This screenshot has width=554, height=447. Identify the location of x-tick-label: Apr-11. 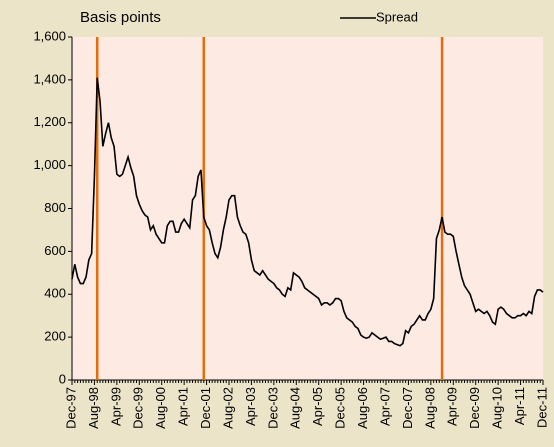
(519, 406).